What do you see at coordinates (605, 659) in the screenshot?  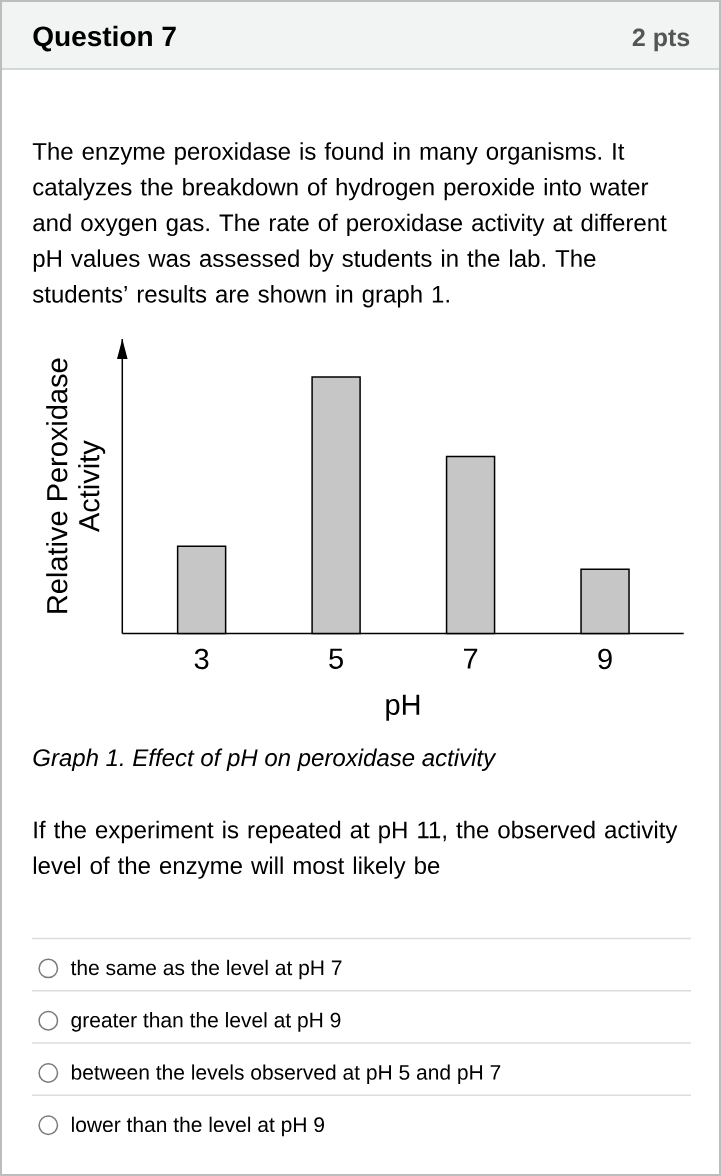 I see `x-tick-label: 9` at bounding box center [605, 659].